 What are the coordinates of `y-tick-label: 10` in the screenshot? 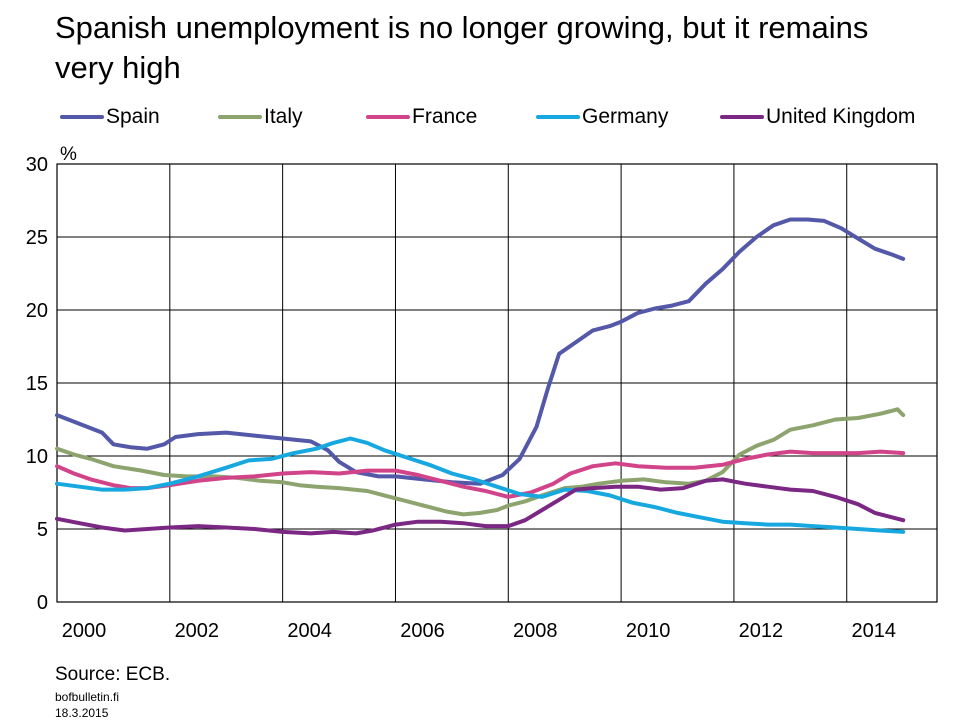 It's located at (37, 457).